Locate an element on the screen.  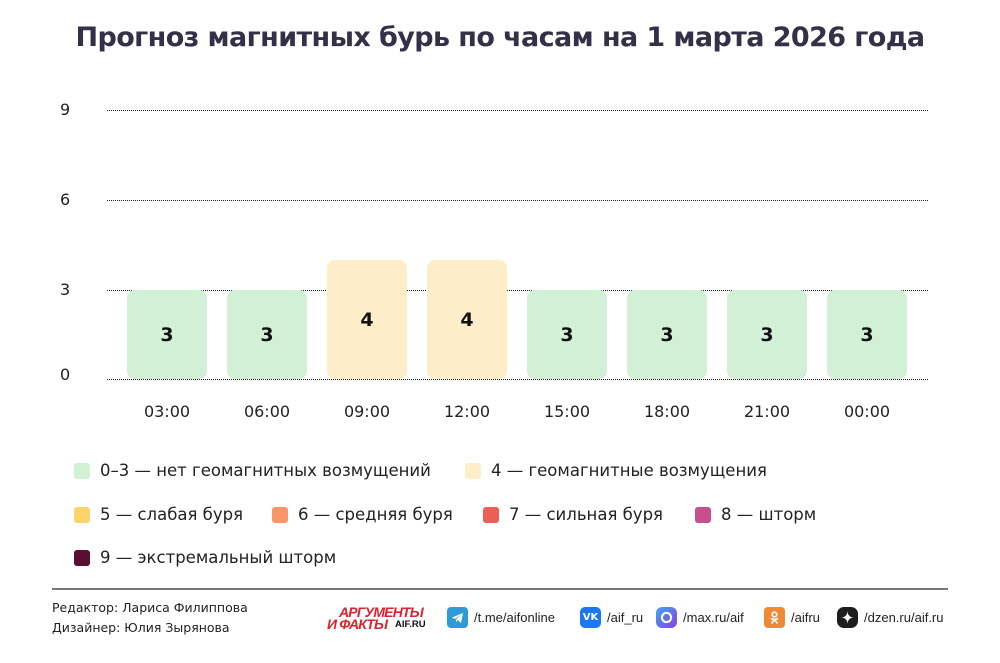
x-tick-label: 09:00 is located at coordinates (367, 411).